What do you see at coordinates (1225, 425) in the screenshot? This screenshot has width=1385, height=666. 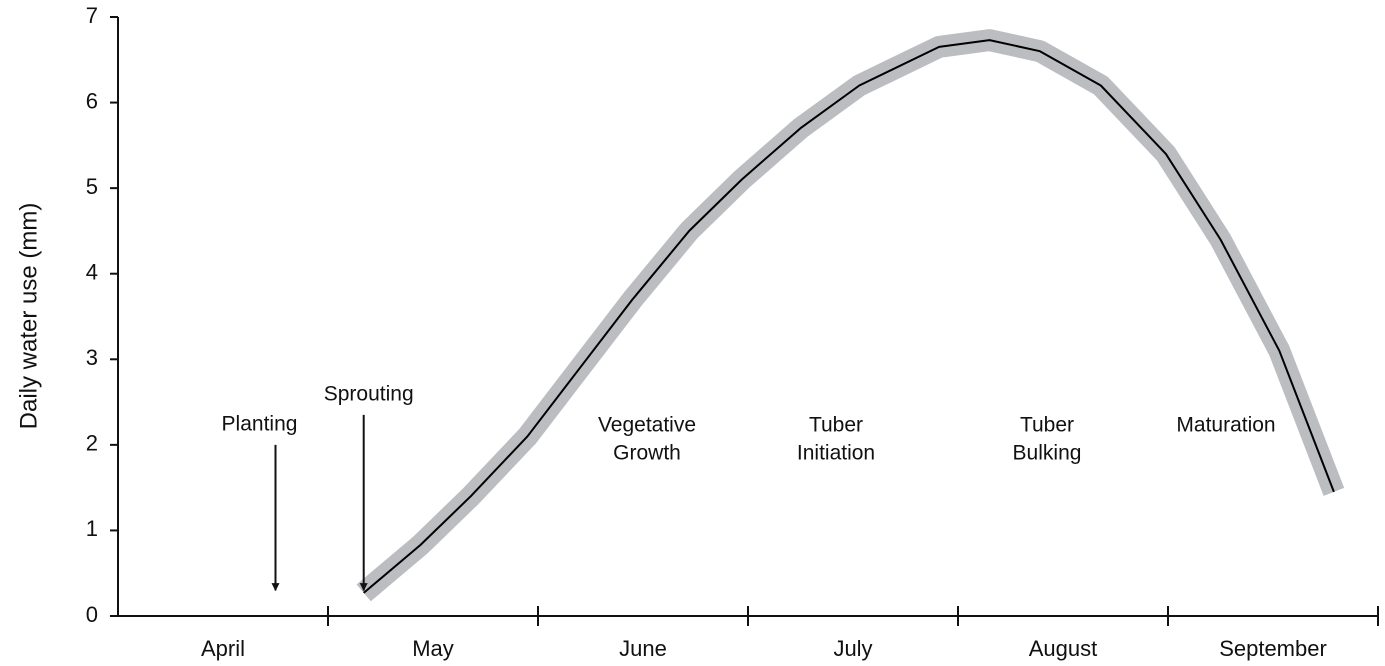 I see `stage-label: Maturation` at bounding box center [1225, 425].